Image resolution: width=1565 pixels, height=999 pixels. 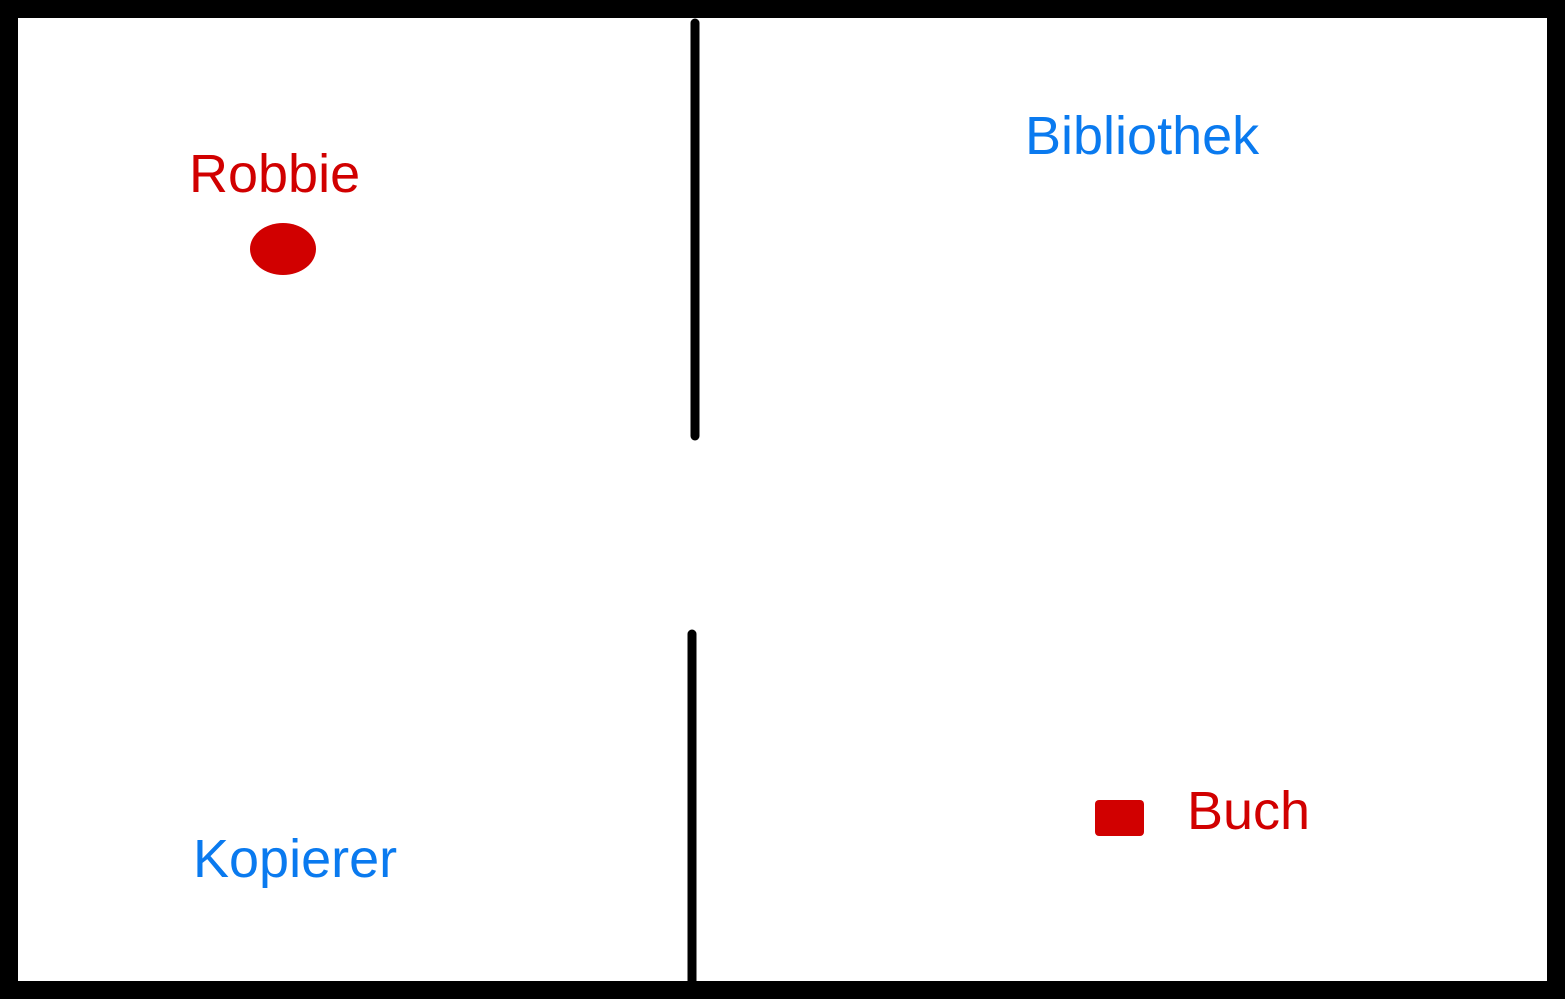 What do you see at coordinates (1119, 818) in the screenshot?
I see `book-marker` at bounding box center [1119, 818].